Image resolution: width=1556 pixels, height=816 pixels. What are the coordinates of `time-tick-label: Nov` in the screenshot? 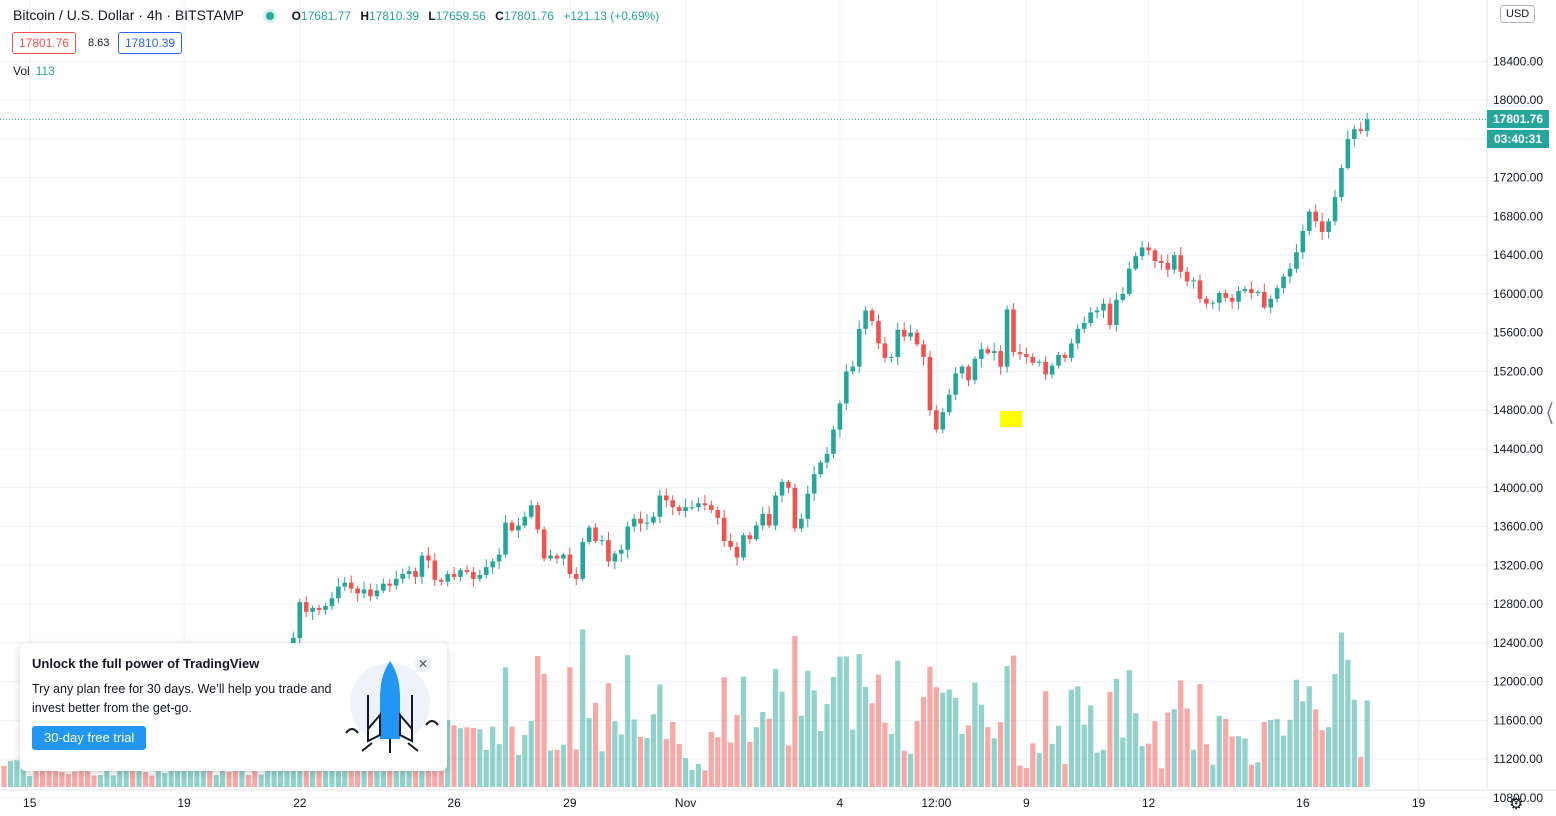 It's located at (685, 803).